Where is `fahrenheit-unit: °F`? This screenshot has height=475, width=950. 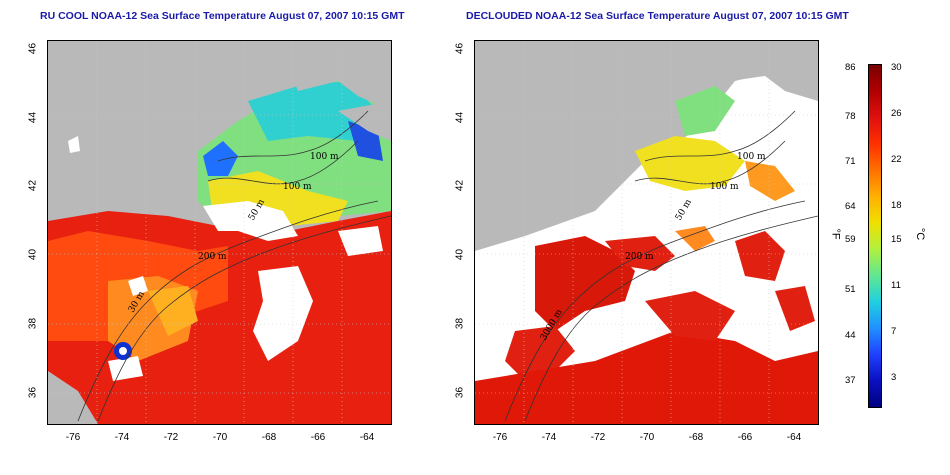
fahrenheit-unit: °F is located at coordinates (835, 234).